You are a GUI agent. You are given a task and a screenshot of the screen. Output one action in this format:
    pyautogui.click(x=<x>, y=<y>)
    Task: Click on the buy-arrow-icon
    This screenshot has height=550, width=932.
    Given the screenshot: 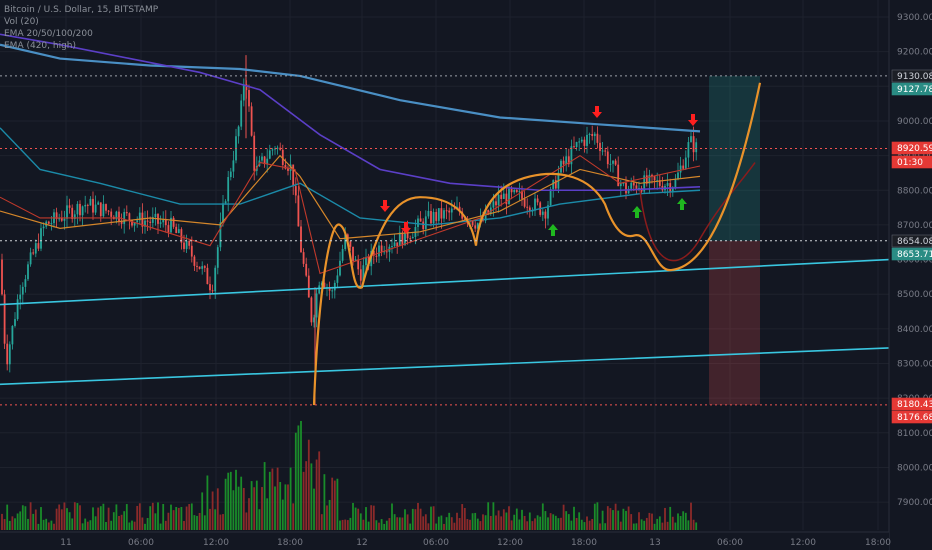 What is the action you would take?
    pyautogui.click(x=682, y=204)
    